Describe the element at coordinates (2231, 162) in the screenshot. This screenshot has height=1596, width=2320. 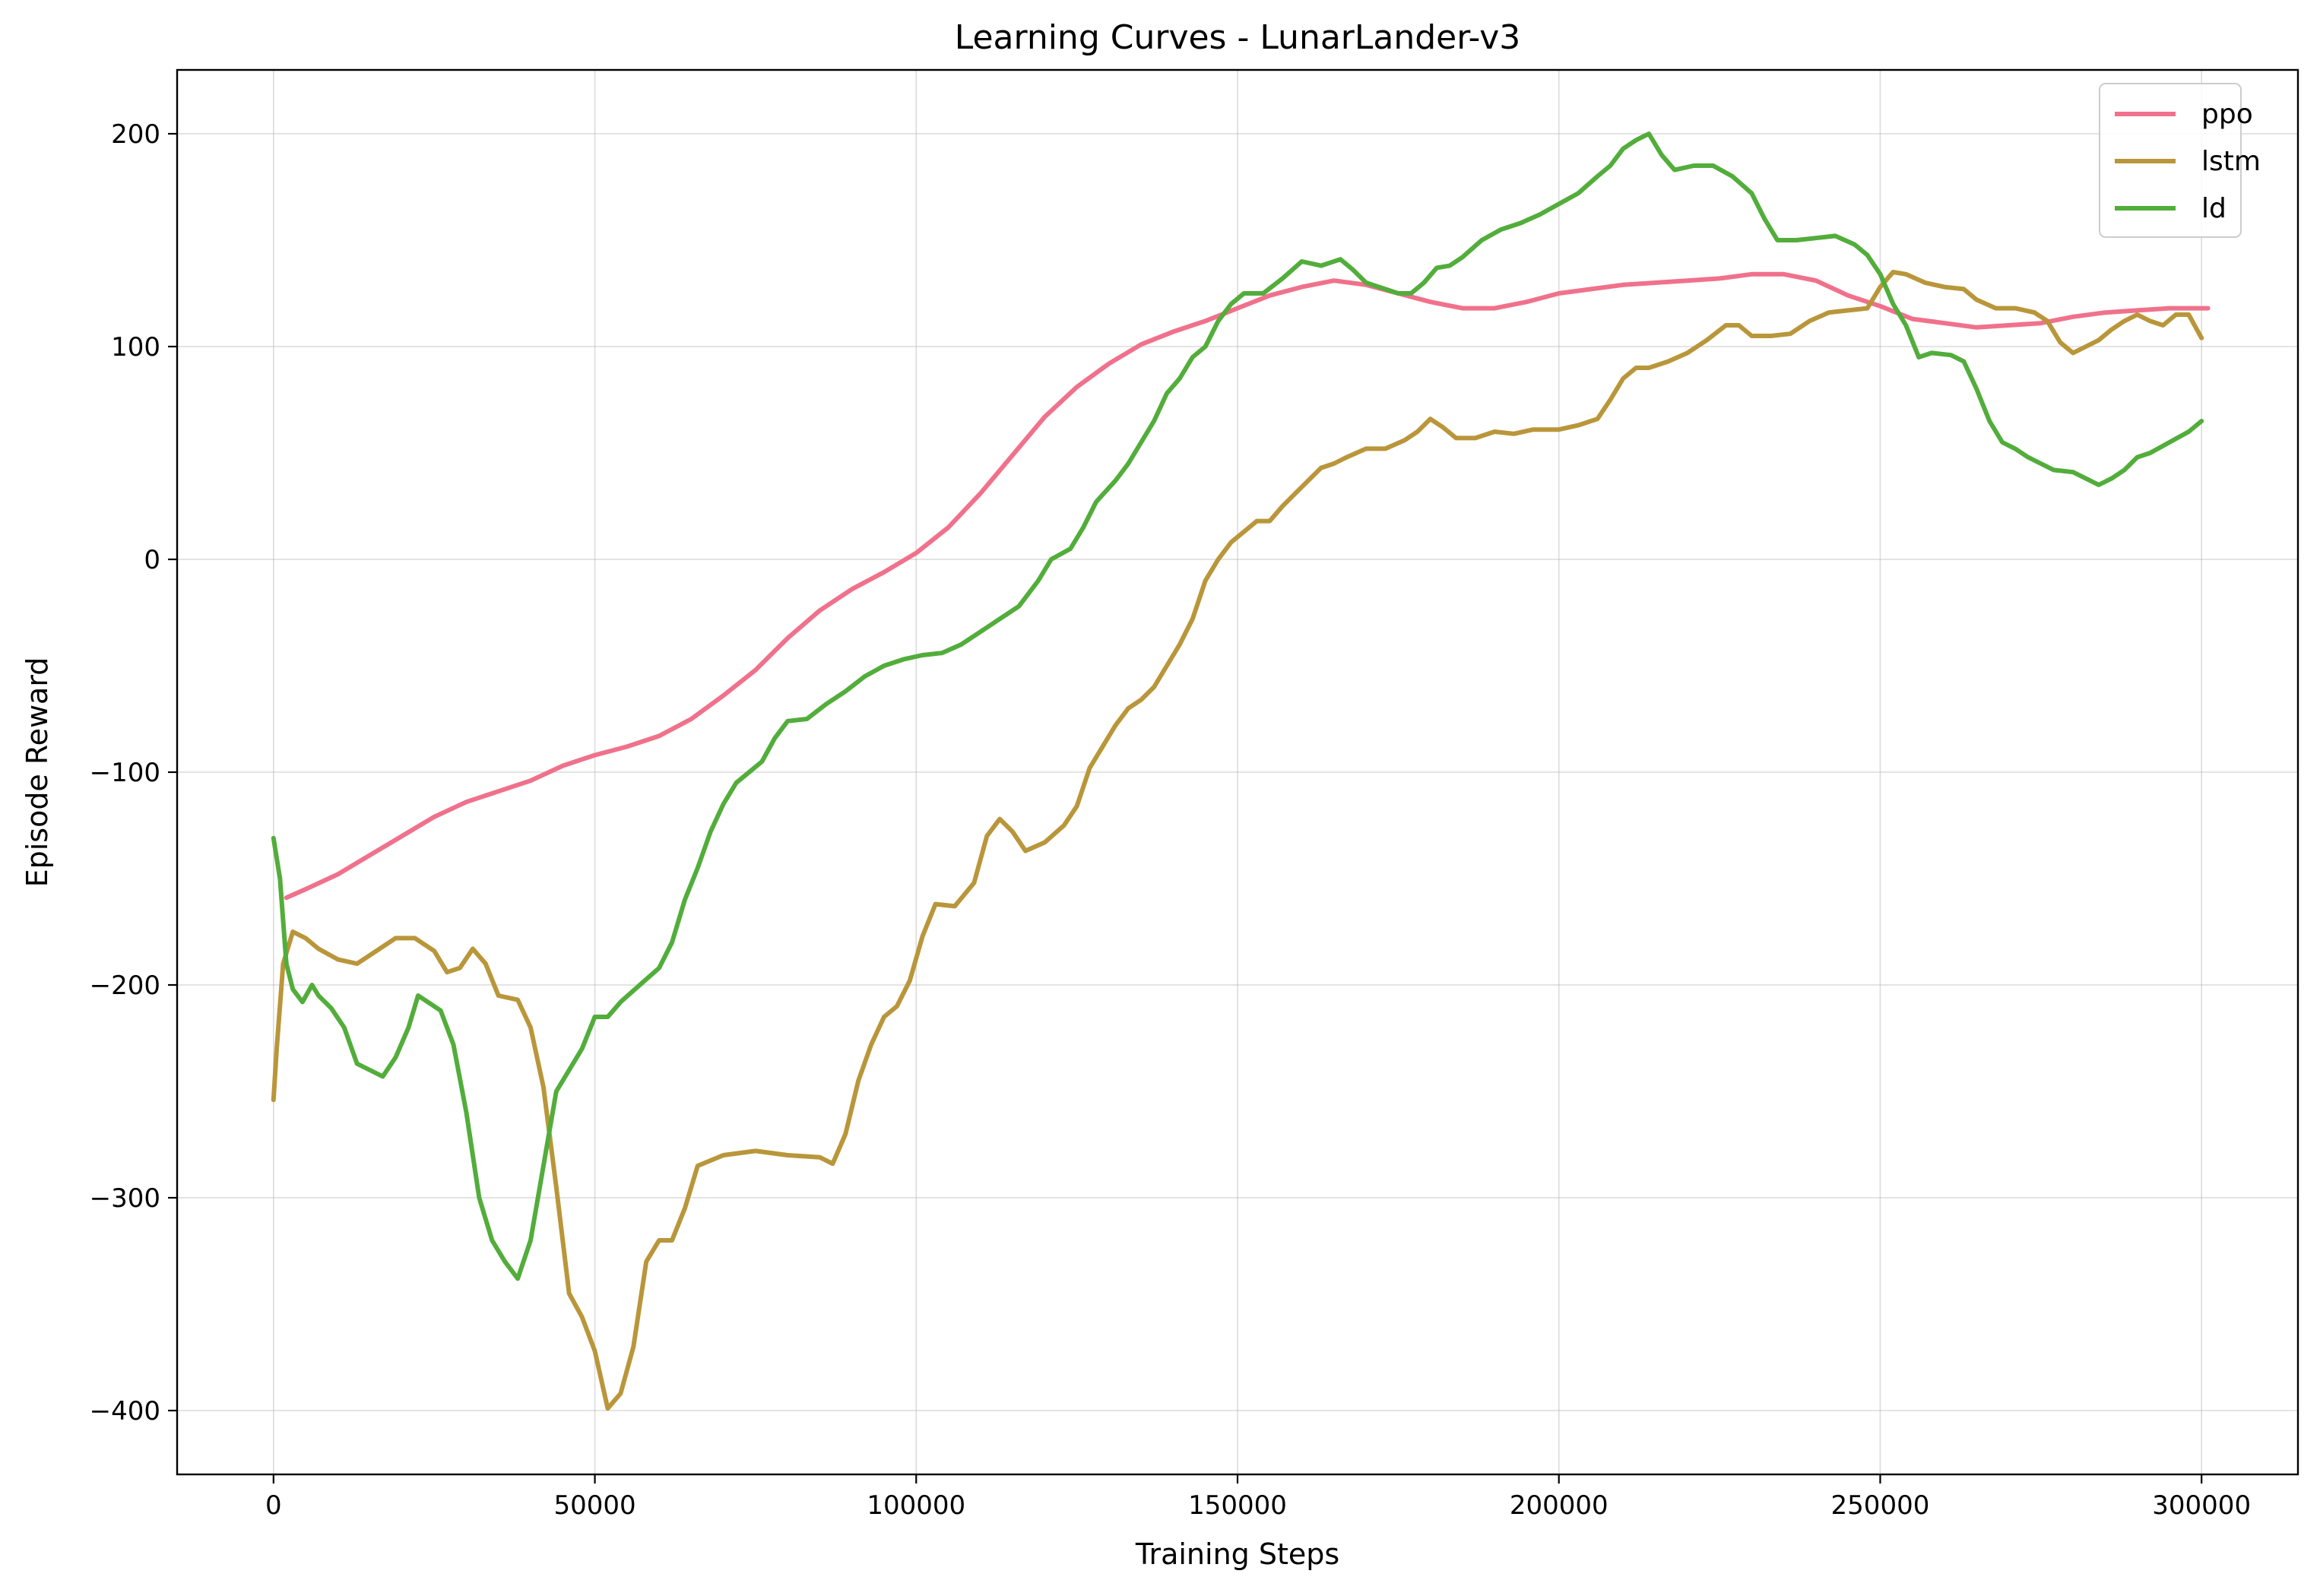
I see `legend-label-lstm: lstm` at that location.